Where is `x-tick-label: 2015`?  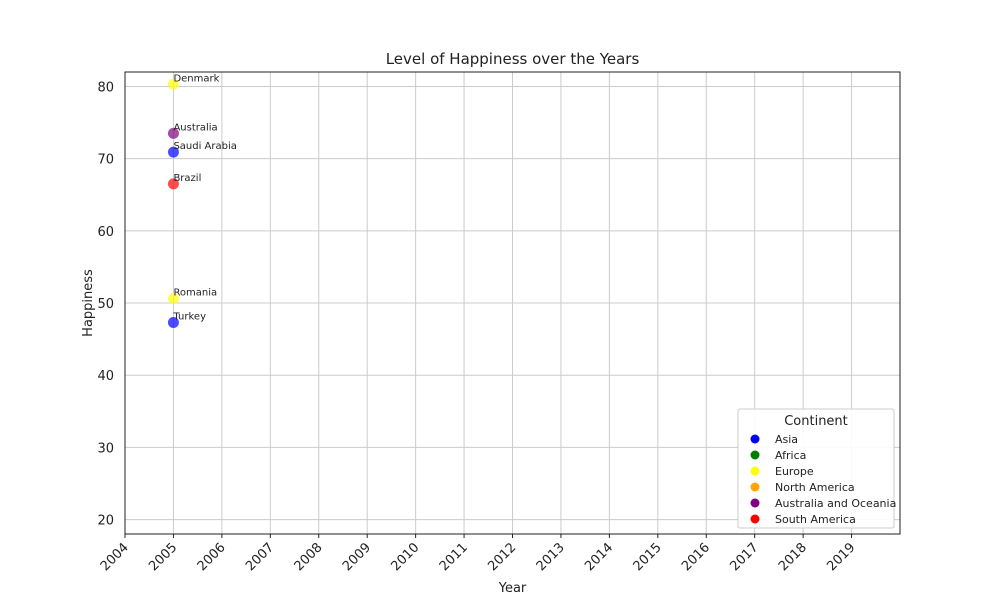 x-tick-label: 2015 is located at coordinates (648, 557).